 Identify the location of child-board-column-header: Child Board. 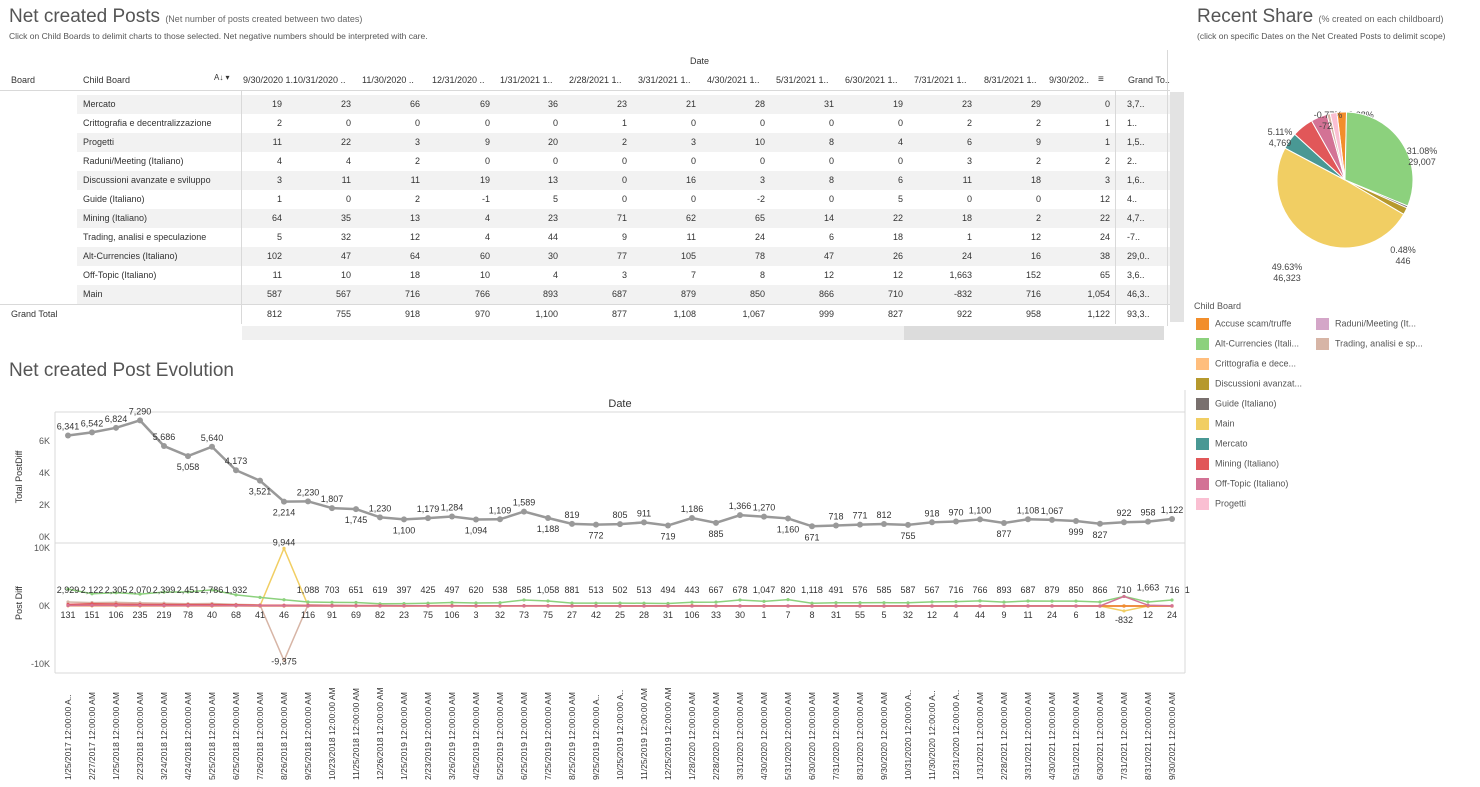
(107, 80).